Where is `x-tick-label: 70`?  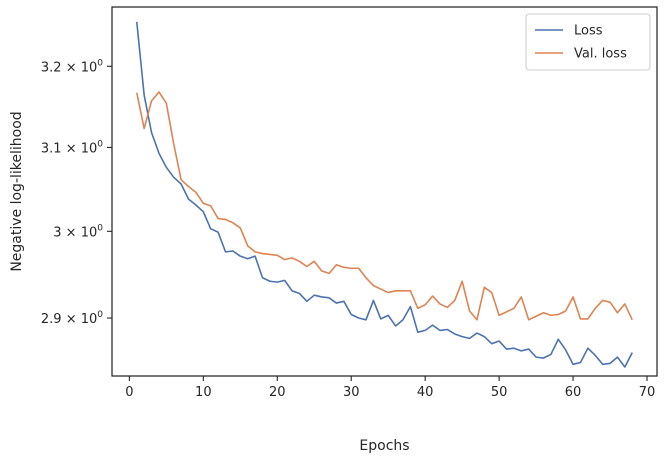 x-tick-label: 70 is located at coordinates (647, 392).